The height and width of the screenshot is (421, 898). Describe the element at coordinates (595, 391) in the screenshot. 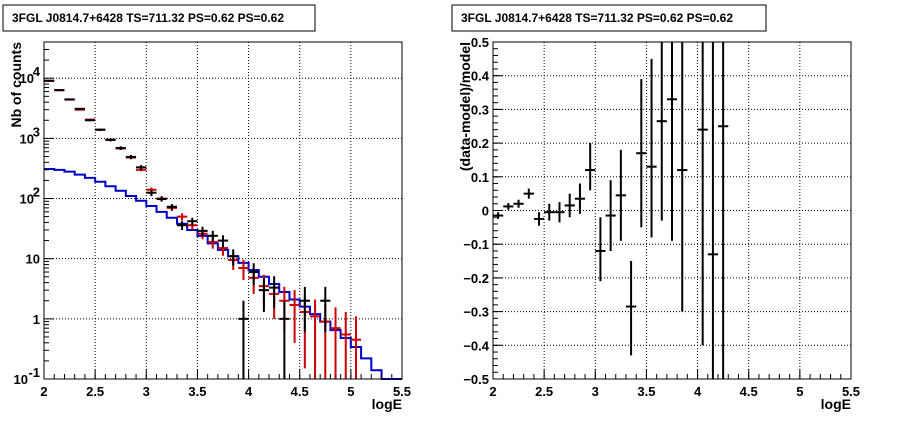

I see `right-x-tick-label: 3` at that location.